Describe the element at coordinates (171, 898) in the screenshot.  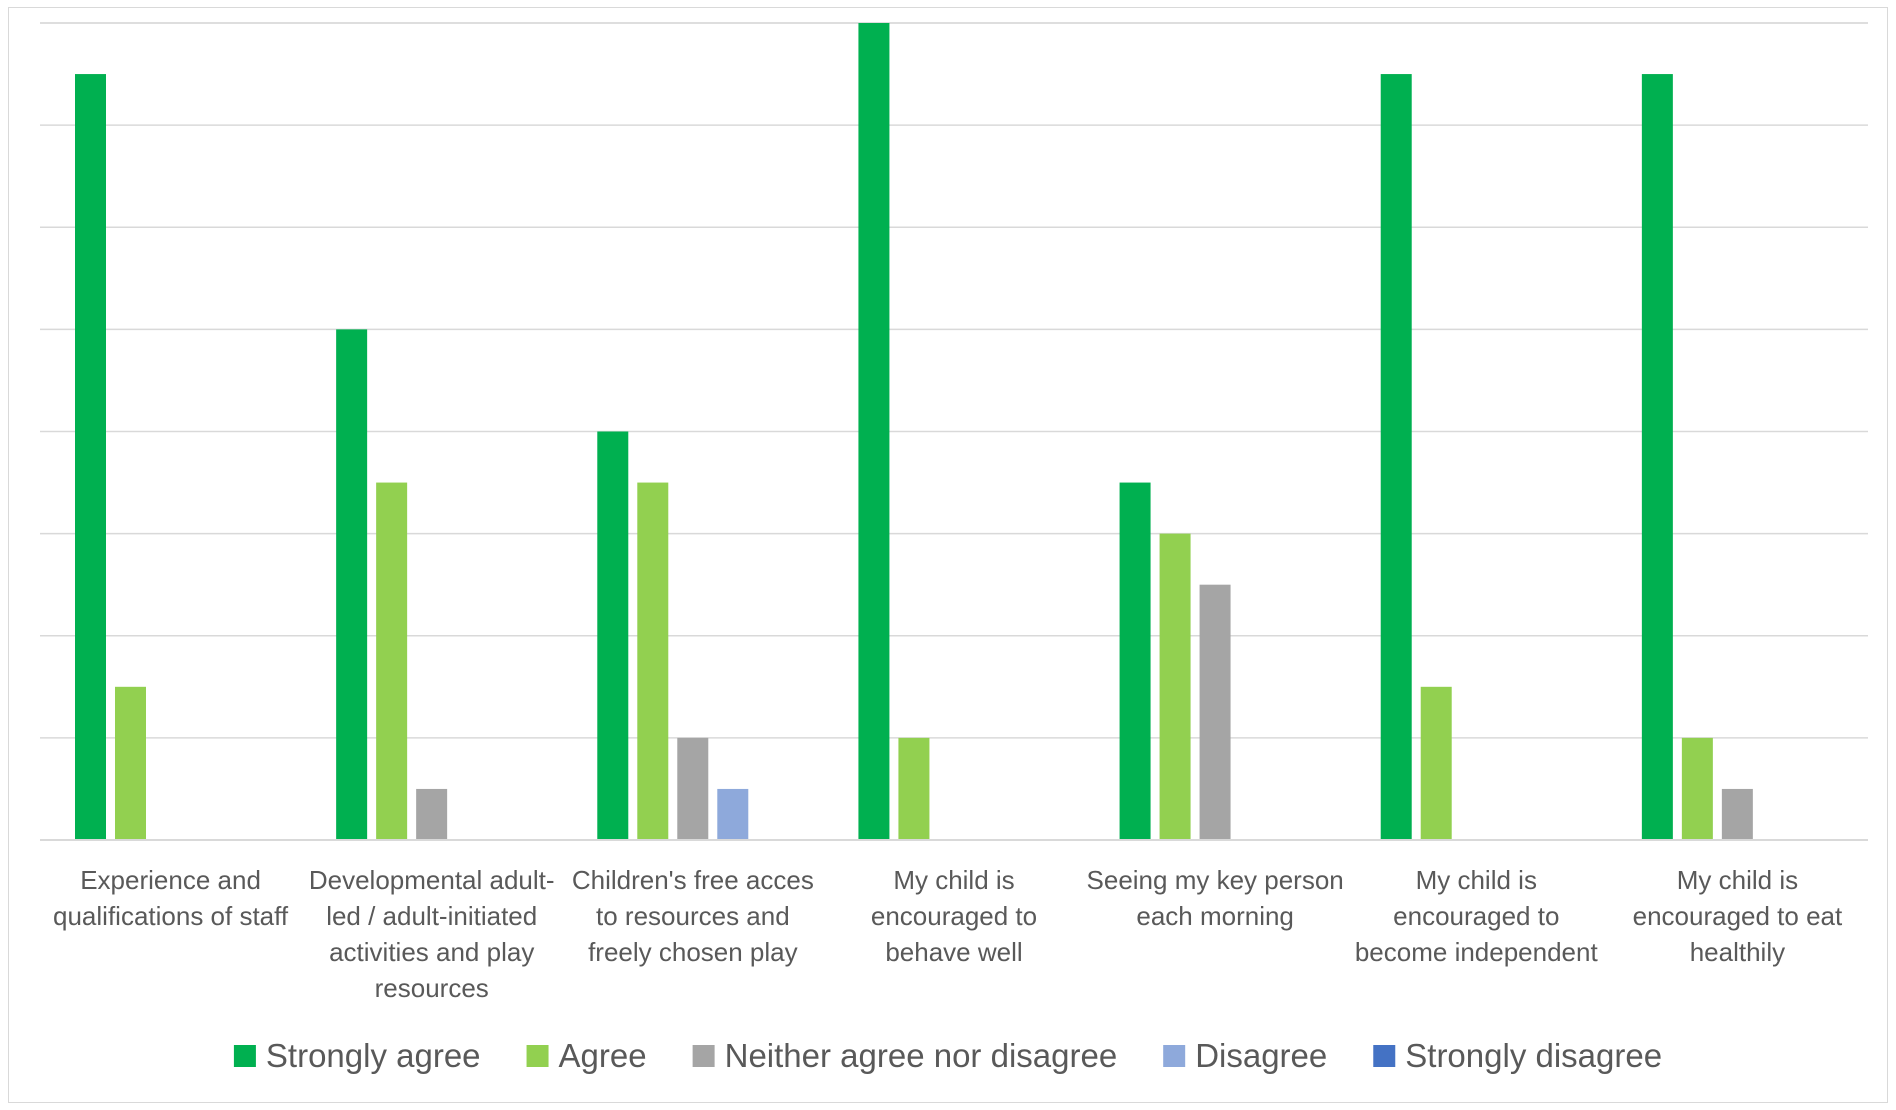
I see `category-label: Experience and qualifications of staff` at that location.